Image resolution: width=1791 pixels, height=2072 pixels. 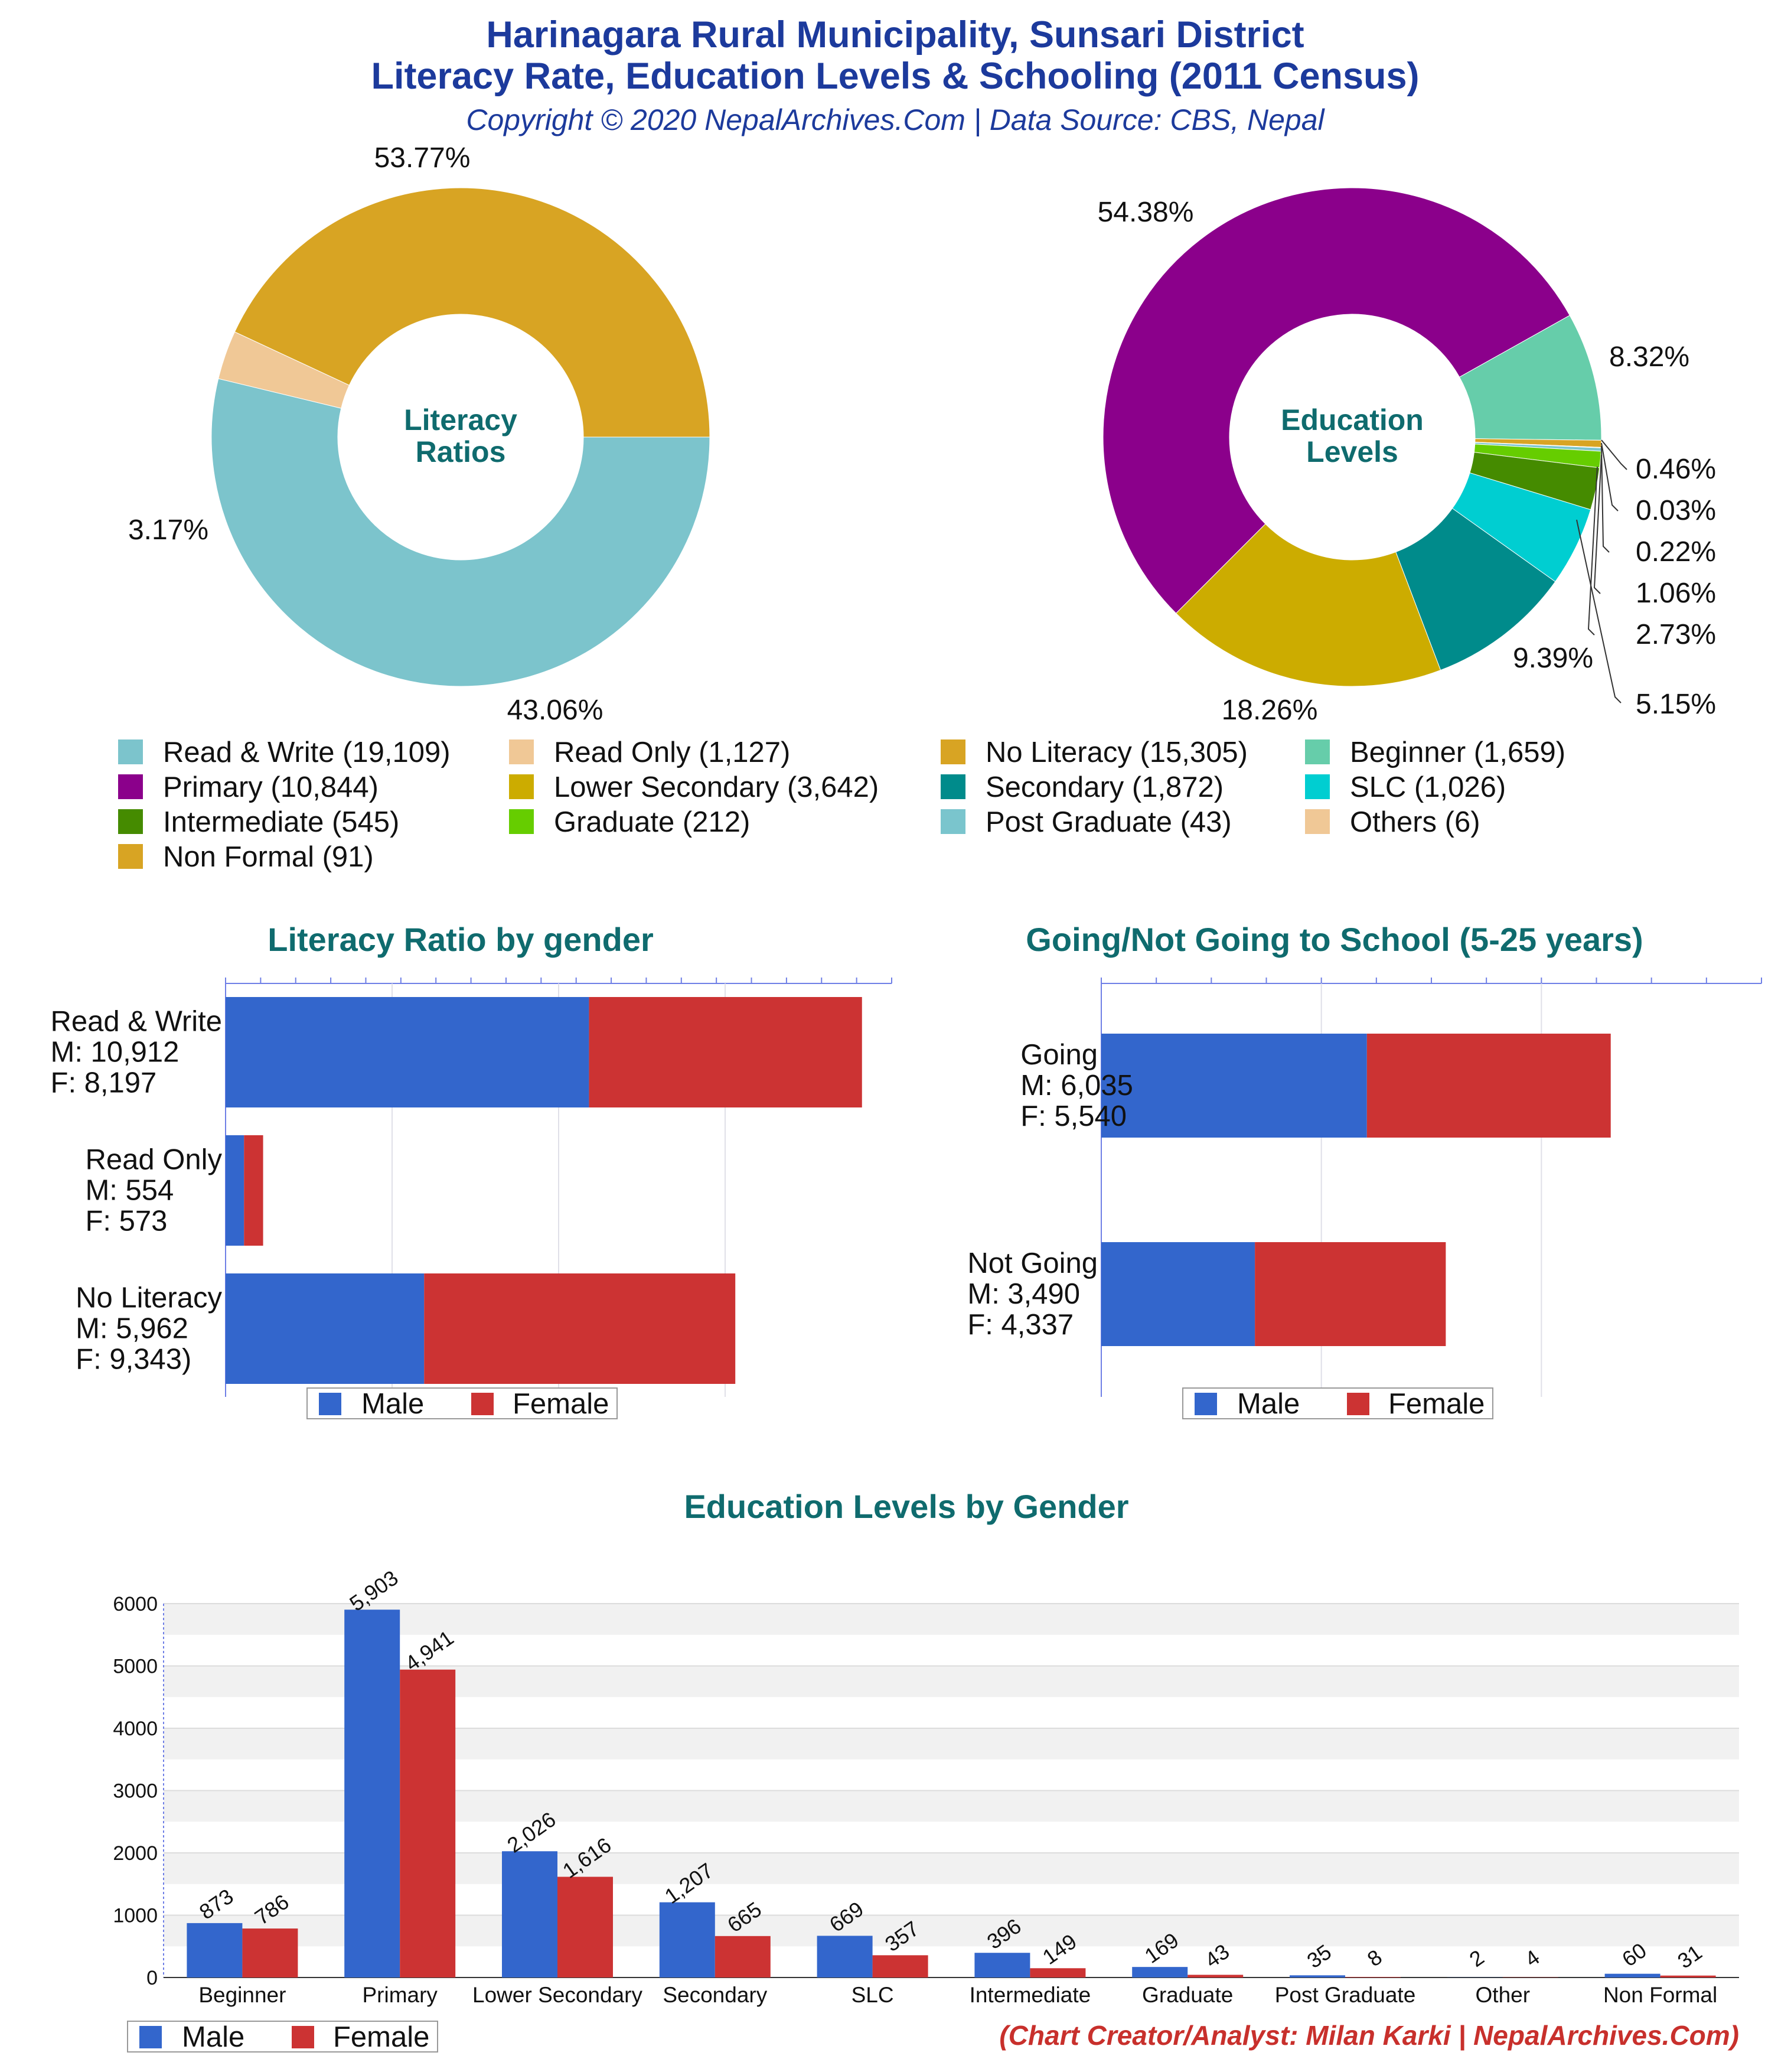 What do you see at coordinates (1076, 1086) in the screenshot?
I see `bar-category-label: M: 6,035` at bounding box center [1076, 1086].